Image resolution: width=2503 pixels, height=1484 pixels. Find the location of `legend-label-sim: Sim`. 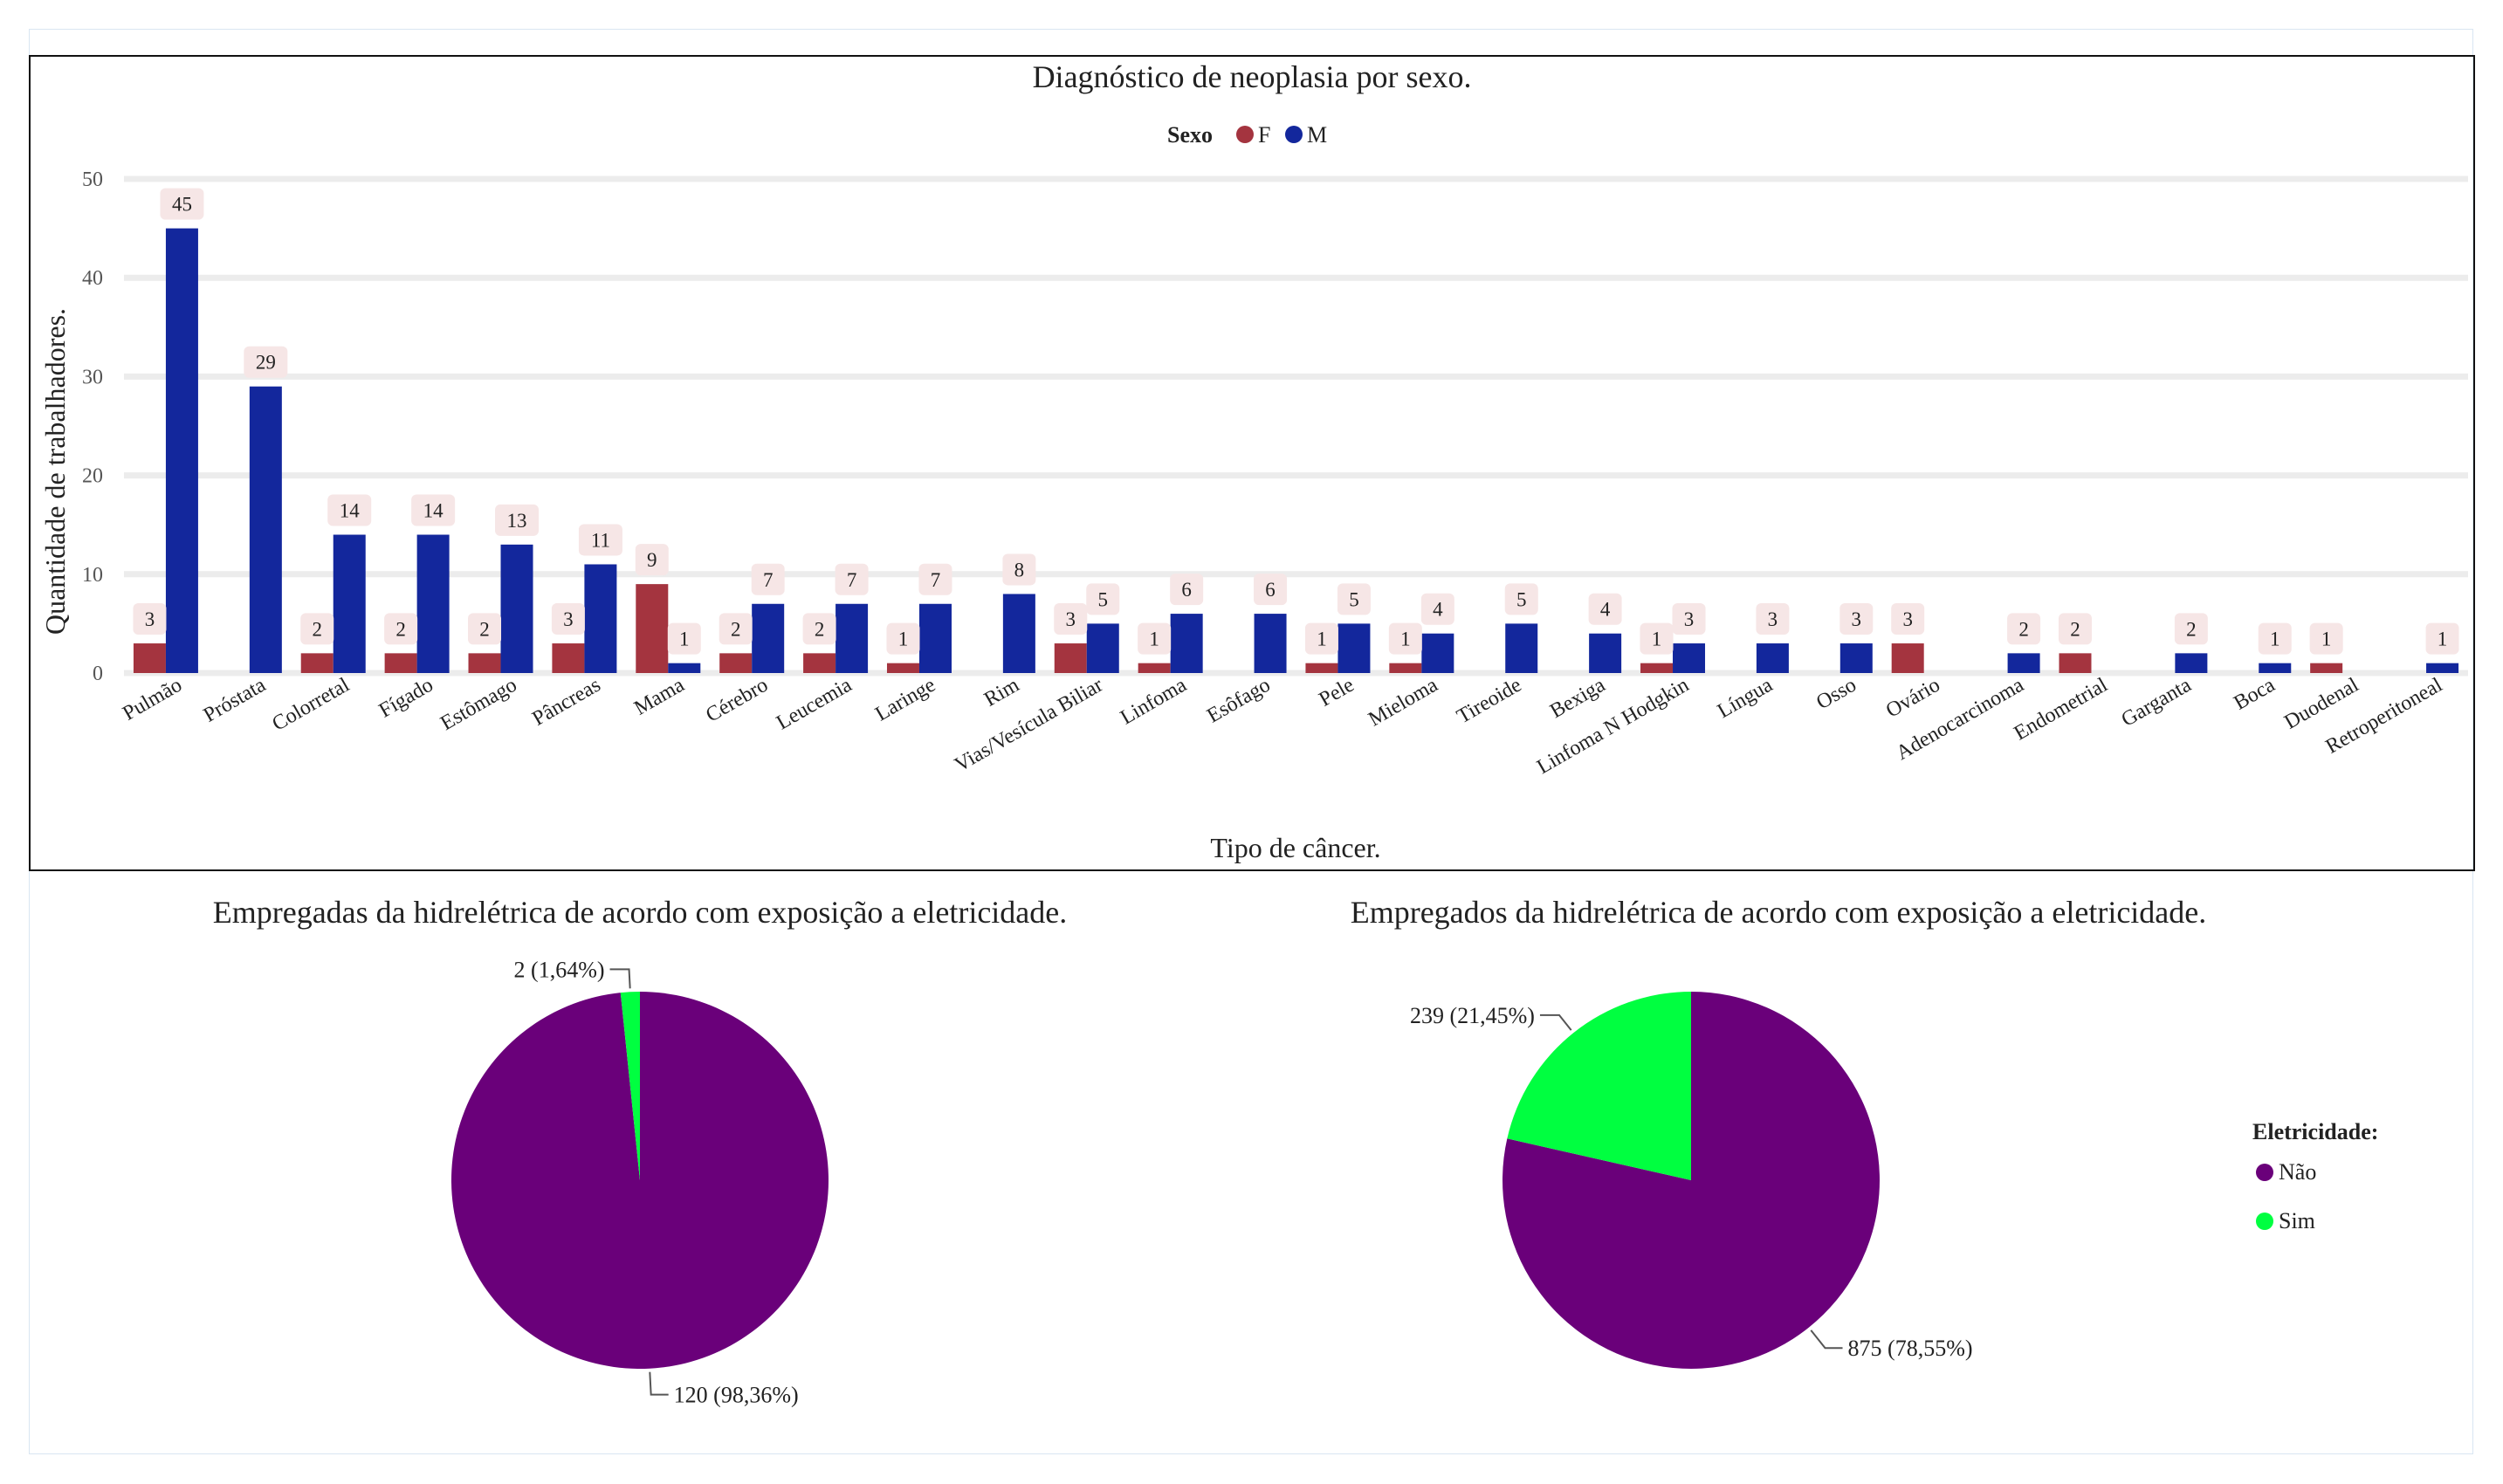

legend-label-sim: Sim is located at coordinates (2297, 1220).